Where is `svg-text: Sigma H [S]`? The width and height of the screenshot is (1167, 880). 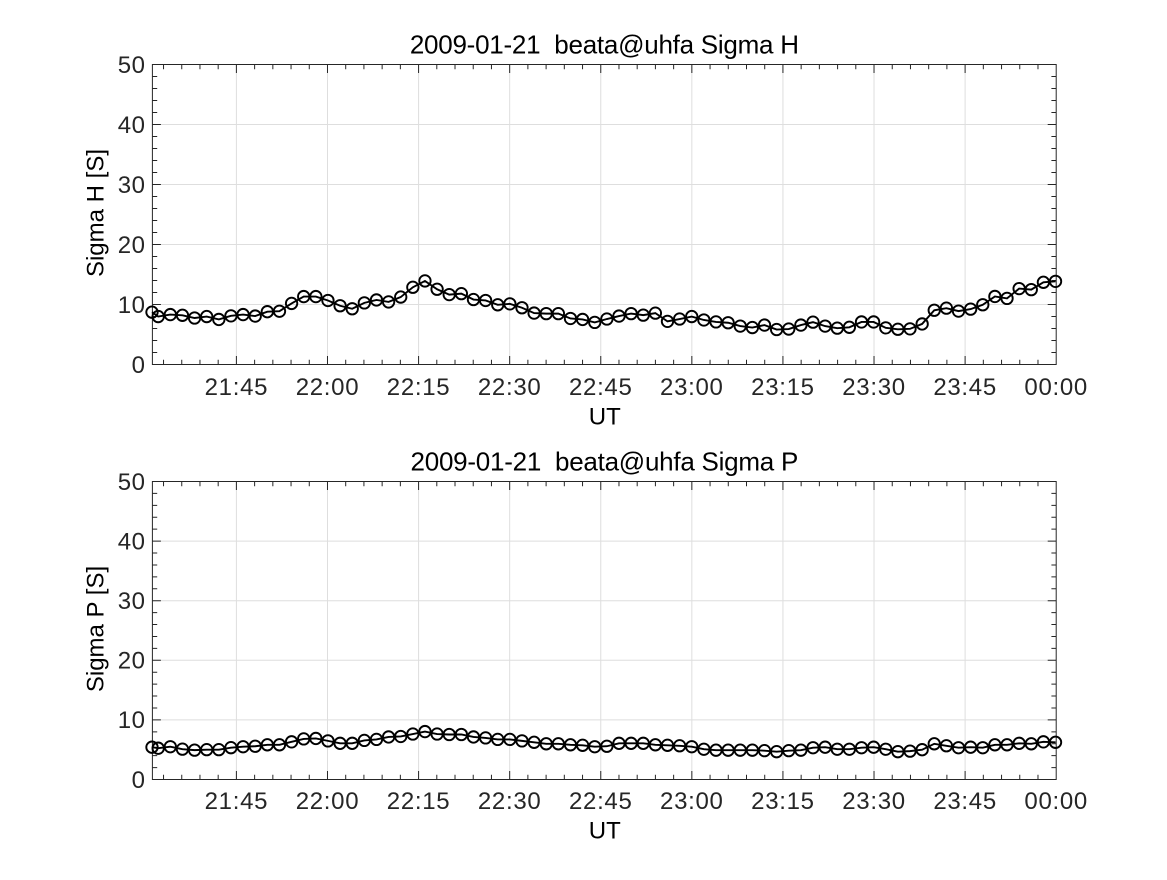 svg-text: Sigma H [S] is located at coordinates (96, 213).